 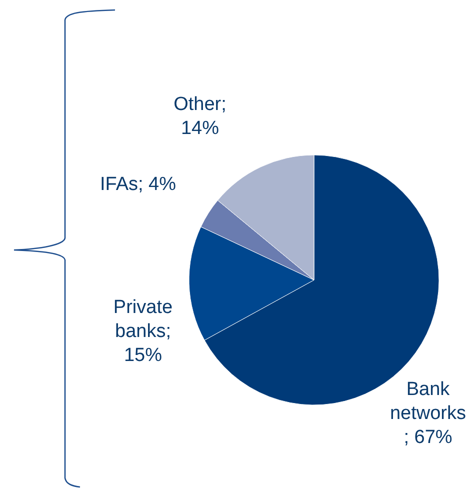 I want to click on slice-label: Other; 14%, so click(x=200, y=116).